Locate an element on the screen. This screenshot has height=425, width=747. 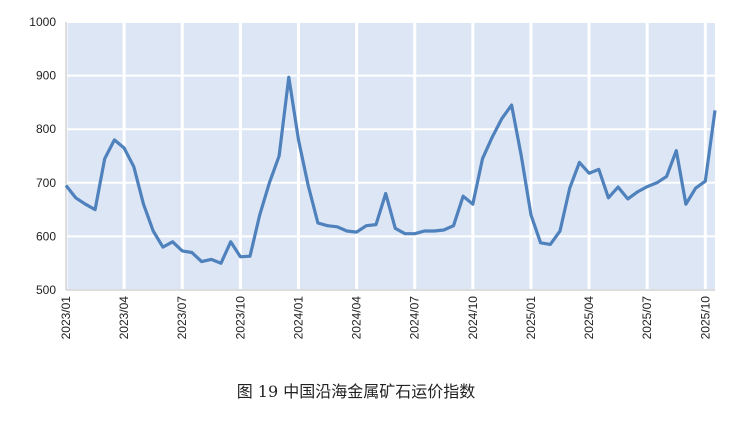
y-tick-label: 500 is located at coordinates (46, 290).